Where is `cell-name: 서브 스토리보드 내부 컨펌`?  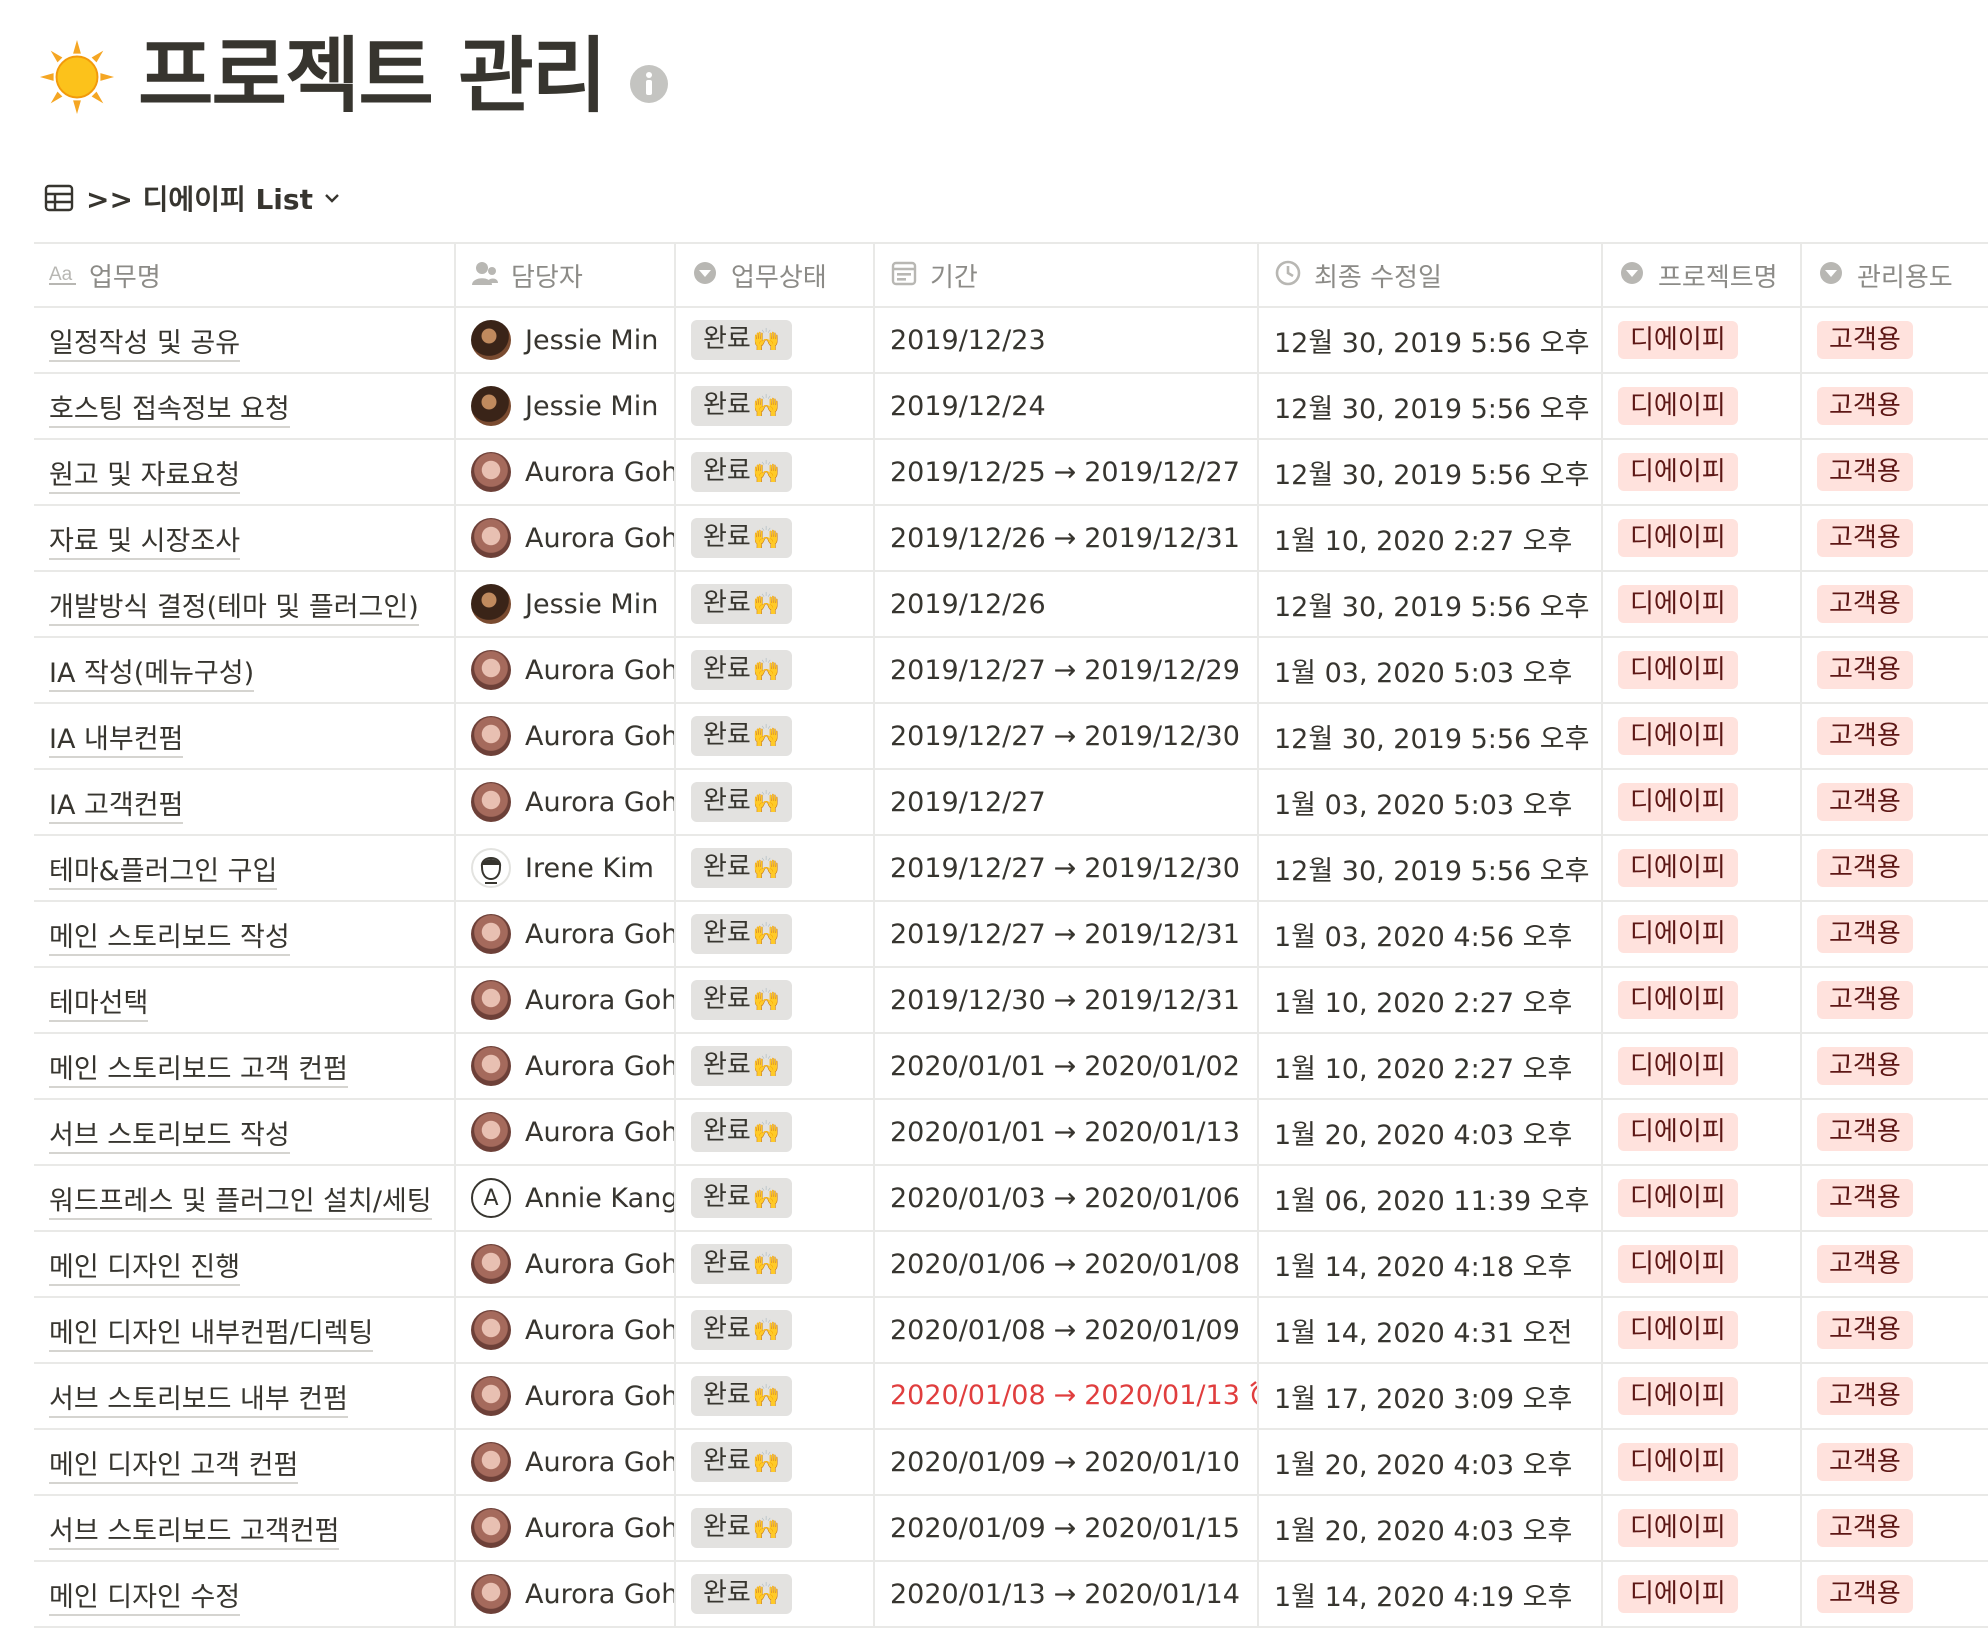
cell-name: 서브 스토리보드 내부 컨펌 is located at coordinates (245, 1396).